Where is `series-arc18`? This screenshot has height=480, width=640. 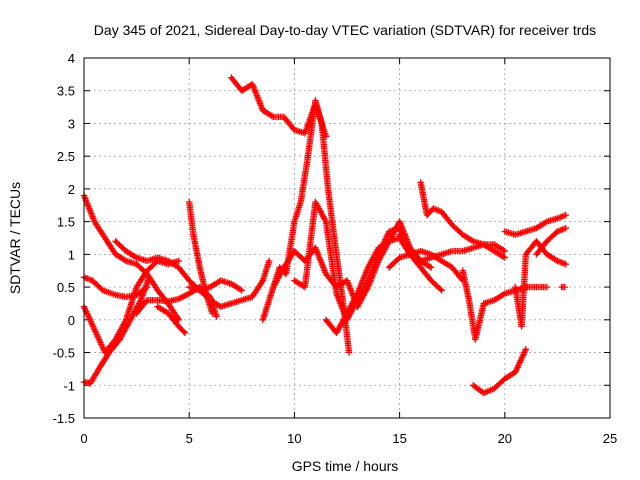
series-arc18 is located at coordinates (452, 248).